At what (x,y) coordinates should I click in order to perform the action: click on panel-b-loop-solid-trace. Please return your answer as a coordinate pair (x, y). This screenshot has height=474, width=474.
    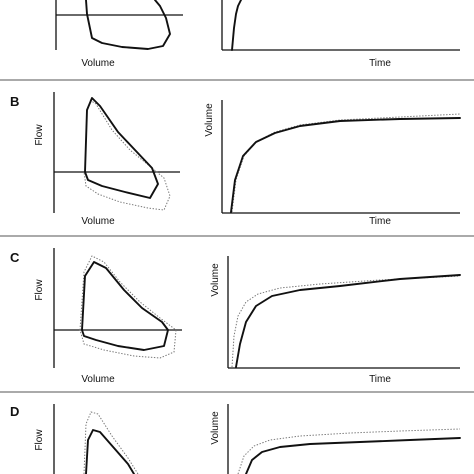
    Looking at the image, I should click on (121, 148).